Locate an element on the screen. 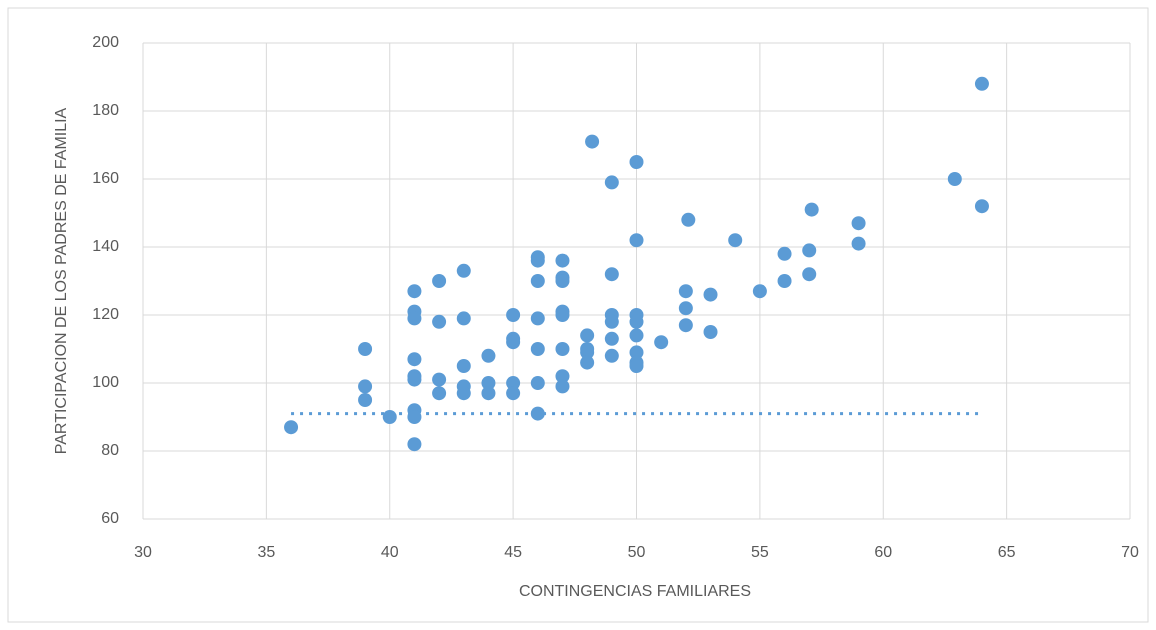 The width and height of the screenshot is (1156, 630). x-tick-label: 60 is located at coordinates (883, 552).